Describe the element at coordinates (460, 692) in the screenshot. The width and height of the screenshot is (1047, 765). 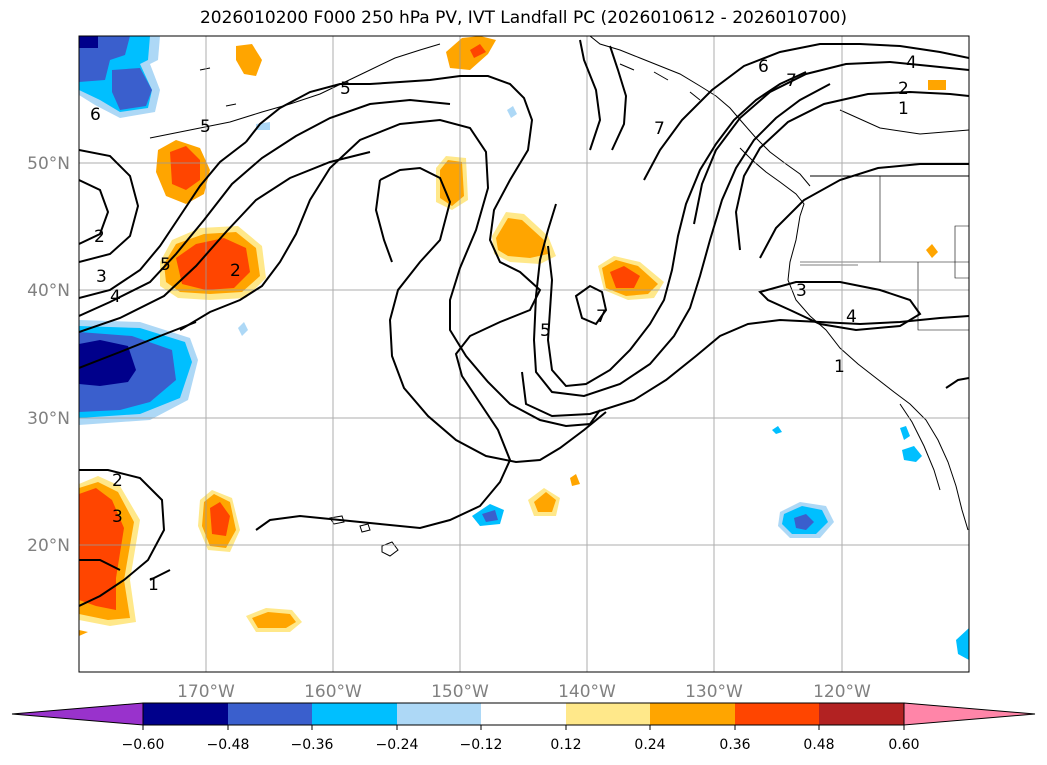
I see `lon-label: 150°W` at that location.